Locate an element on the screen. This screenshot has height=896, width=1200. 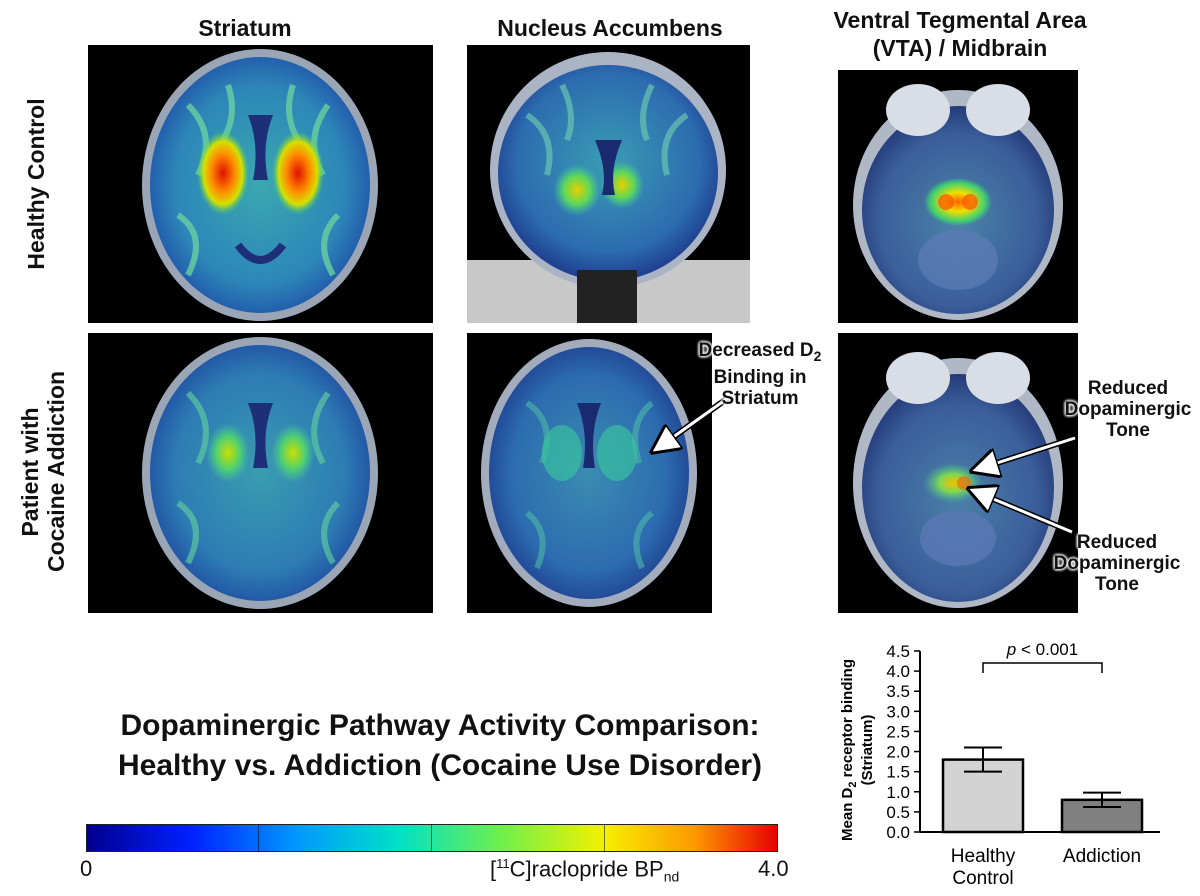
significance-line is located at coordinates (1042, 667).